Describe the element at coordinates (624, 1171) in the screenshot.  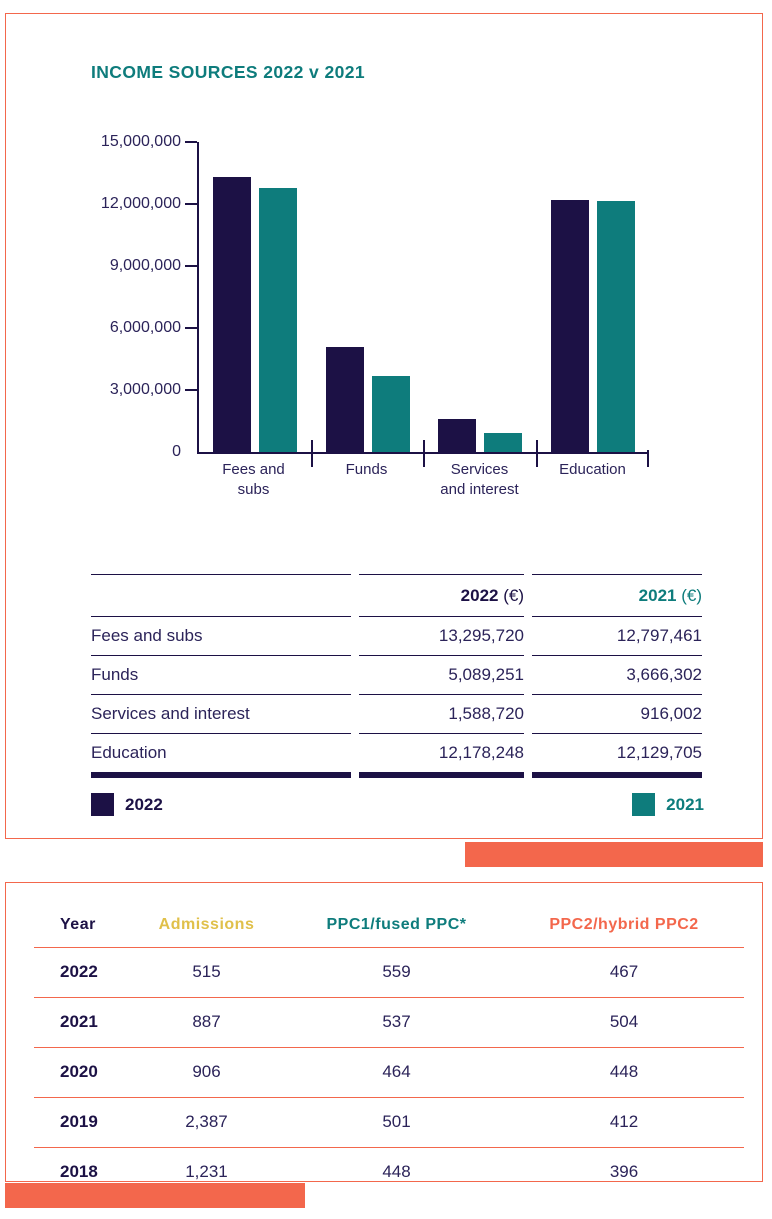
I see `ppc2-count: 396` at that location.